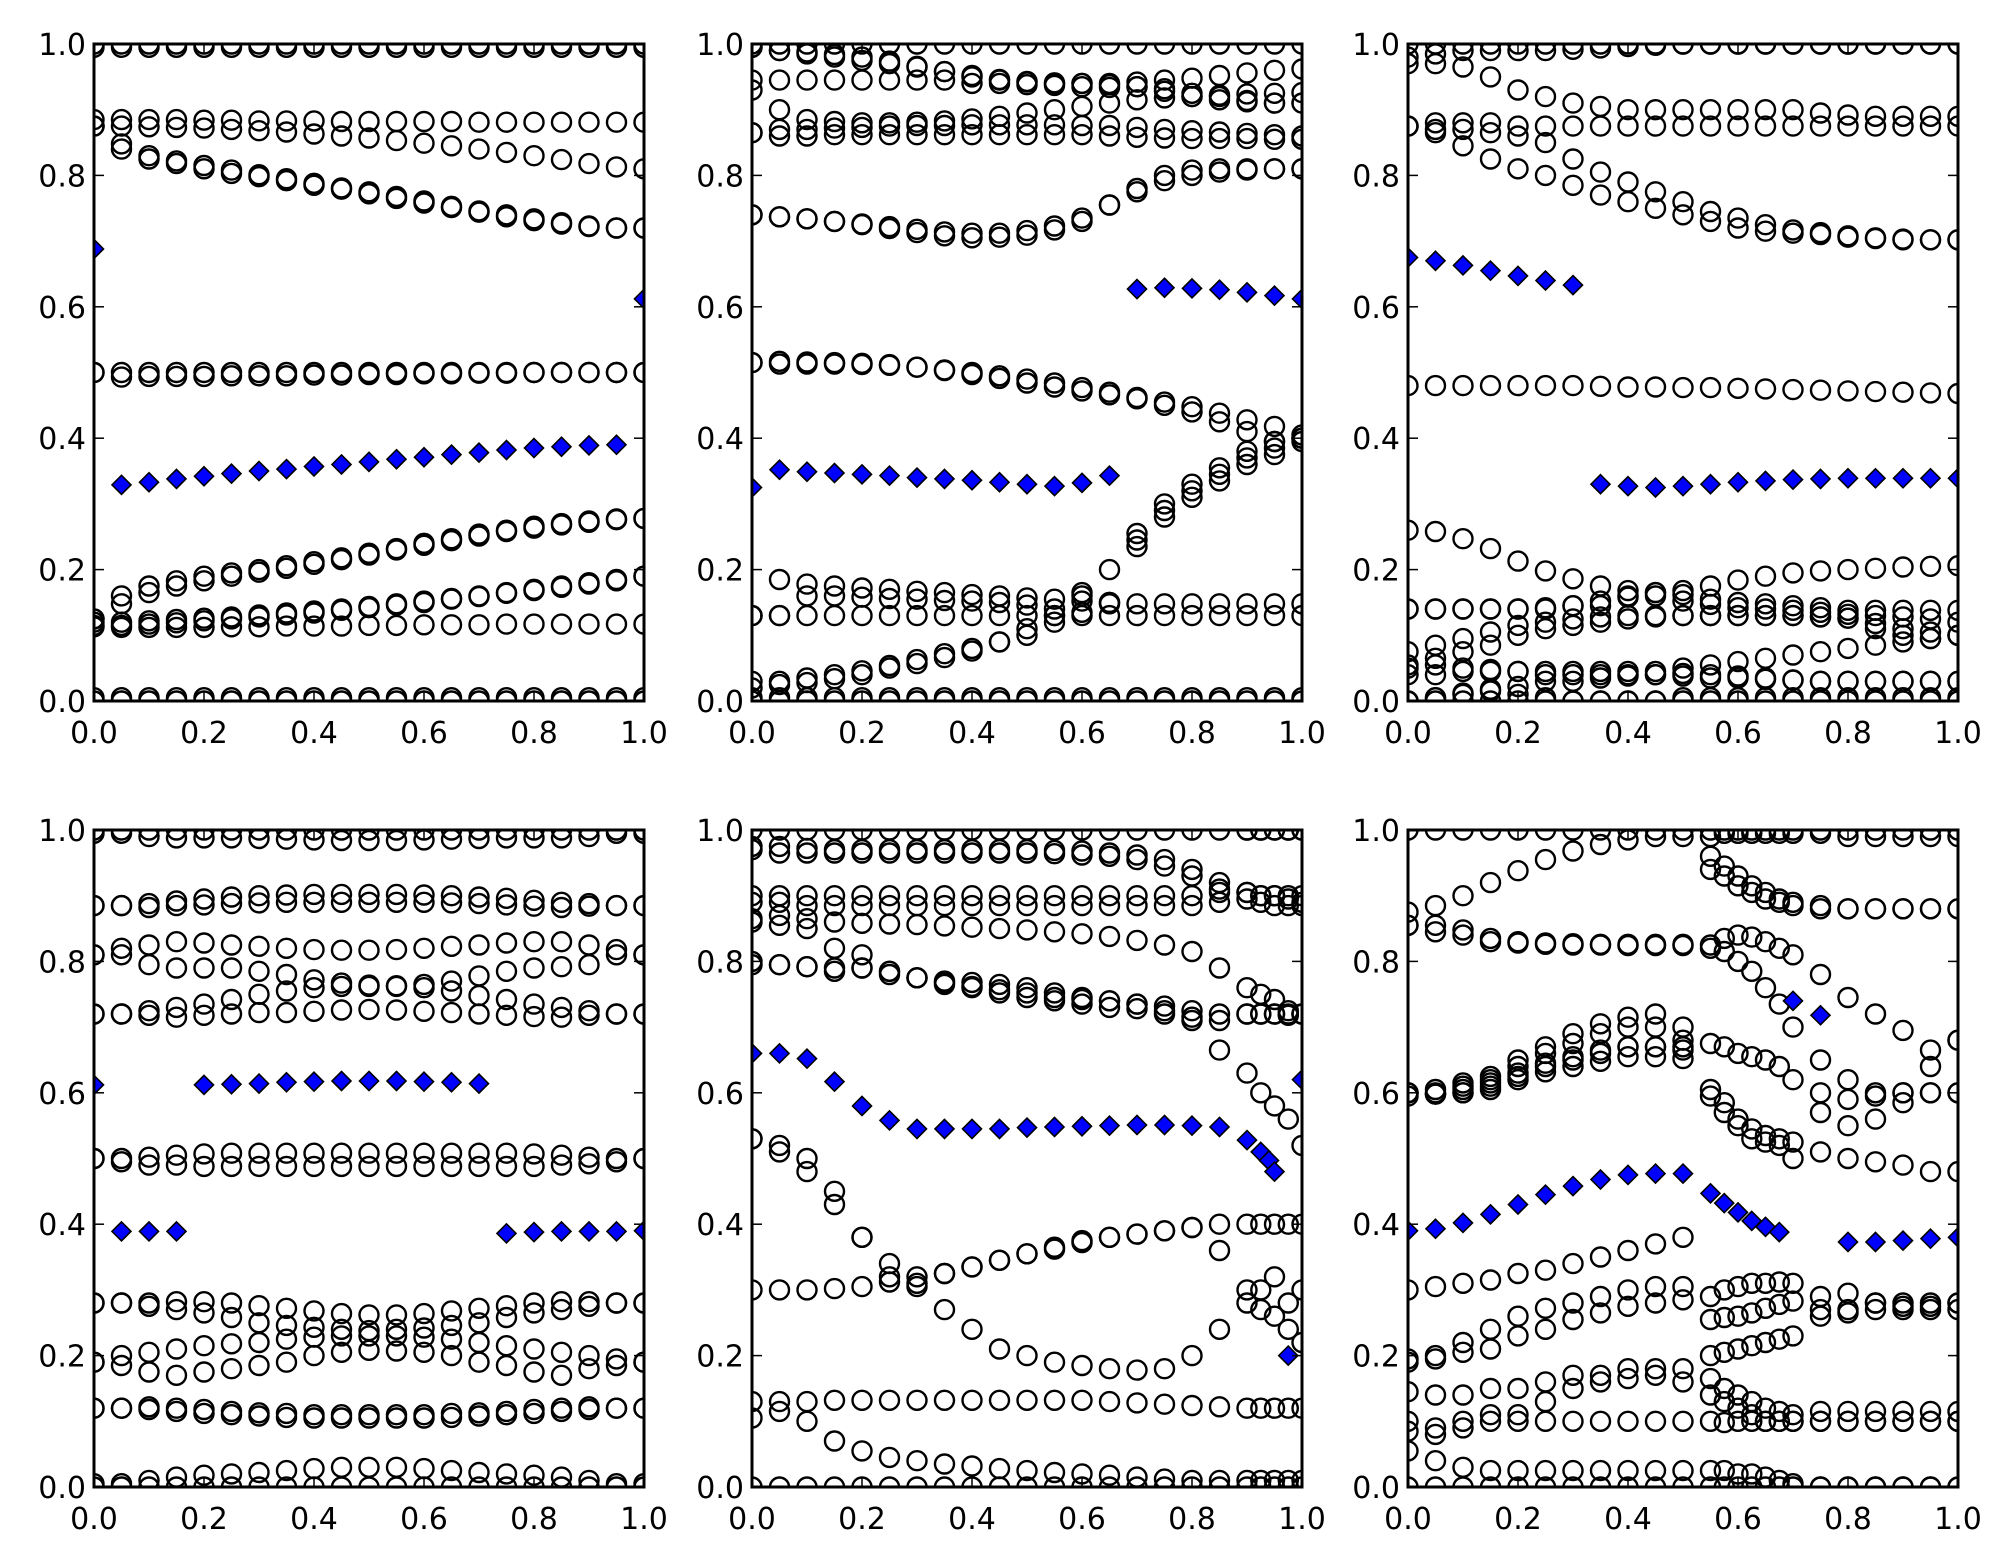 This screenshot has width=2004, height=1565. Describe the element at coordinates (204, 733) in the screenshot. I see `x-tick-label: 0.2` at that location.